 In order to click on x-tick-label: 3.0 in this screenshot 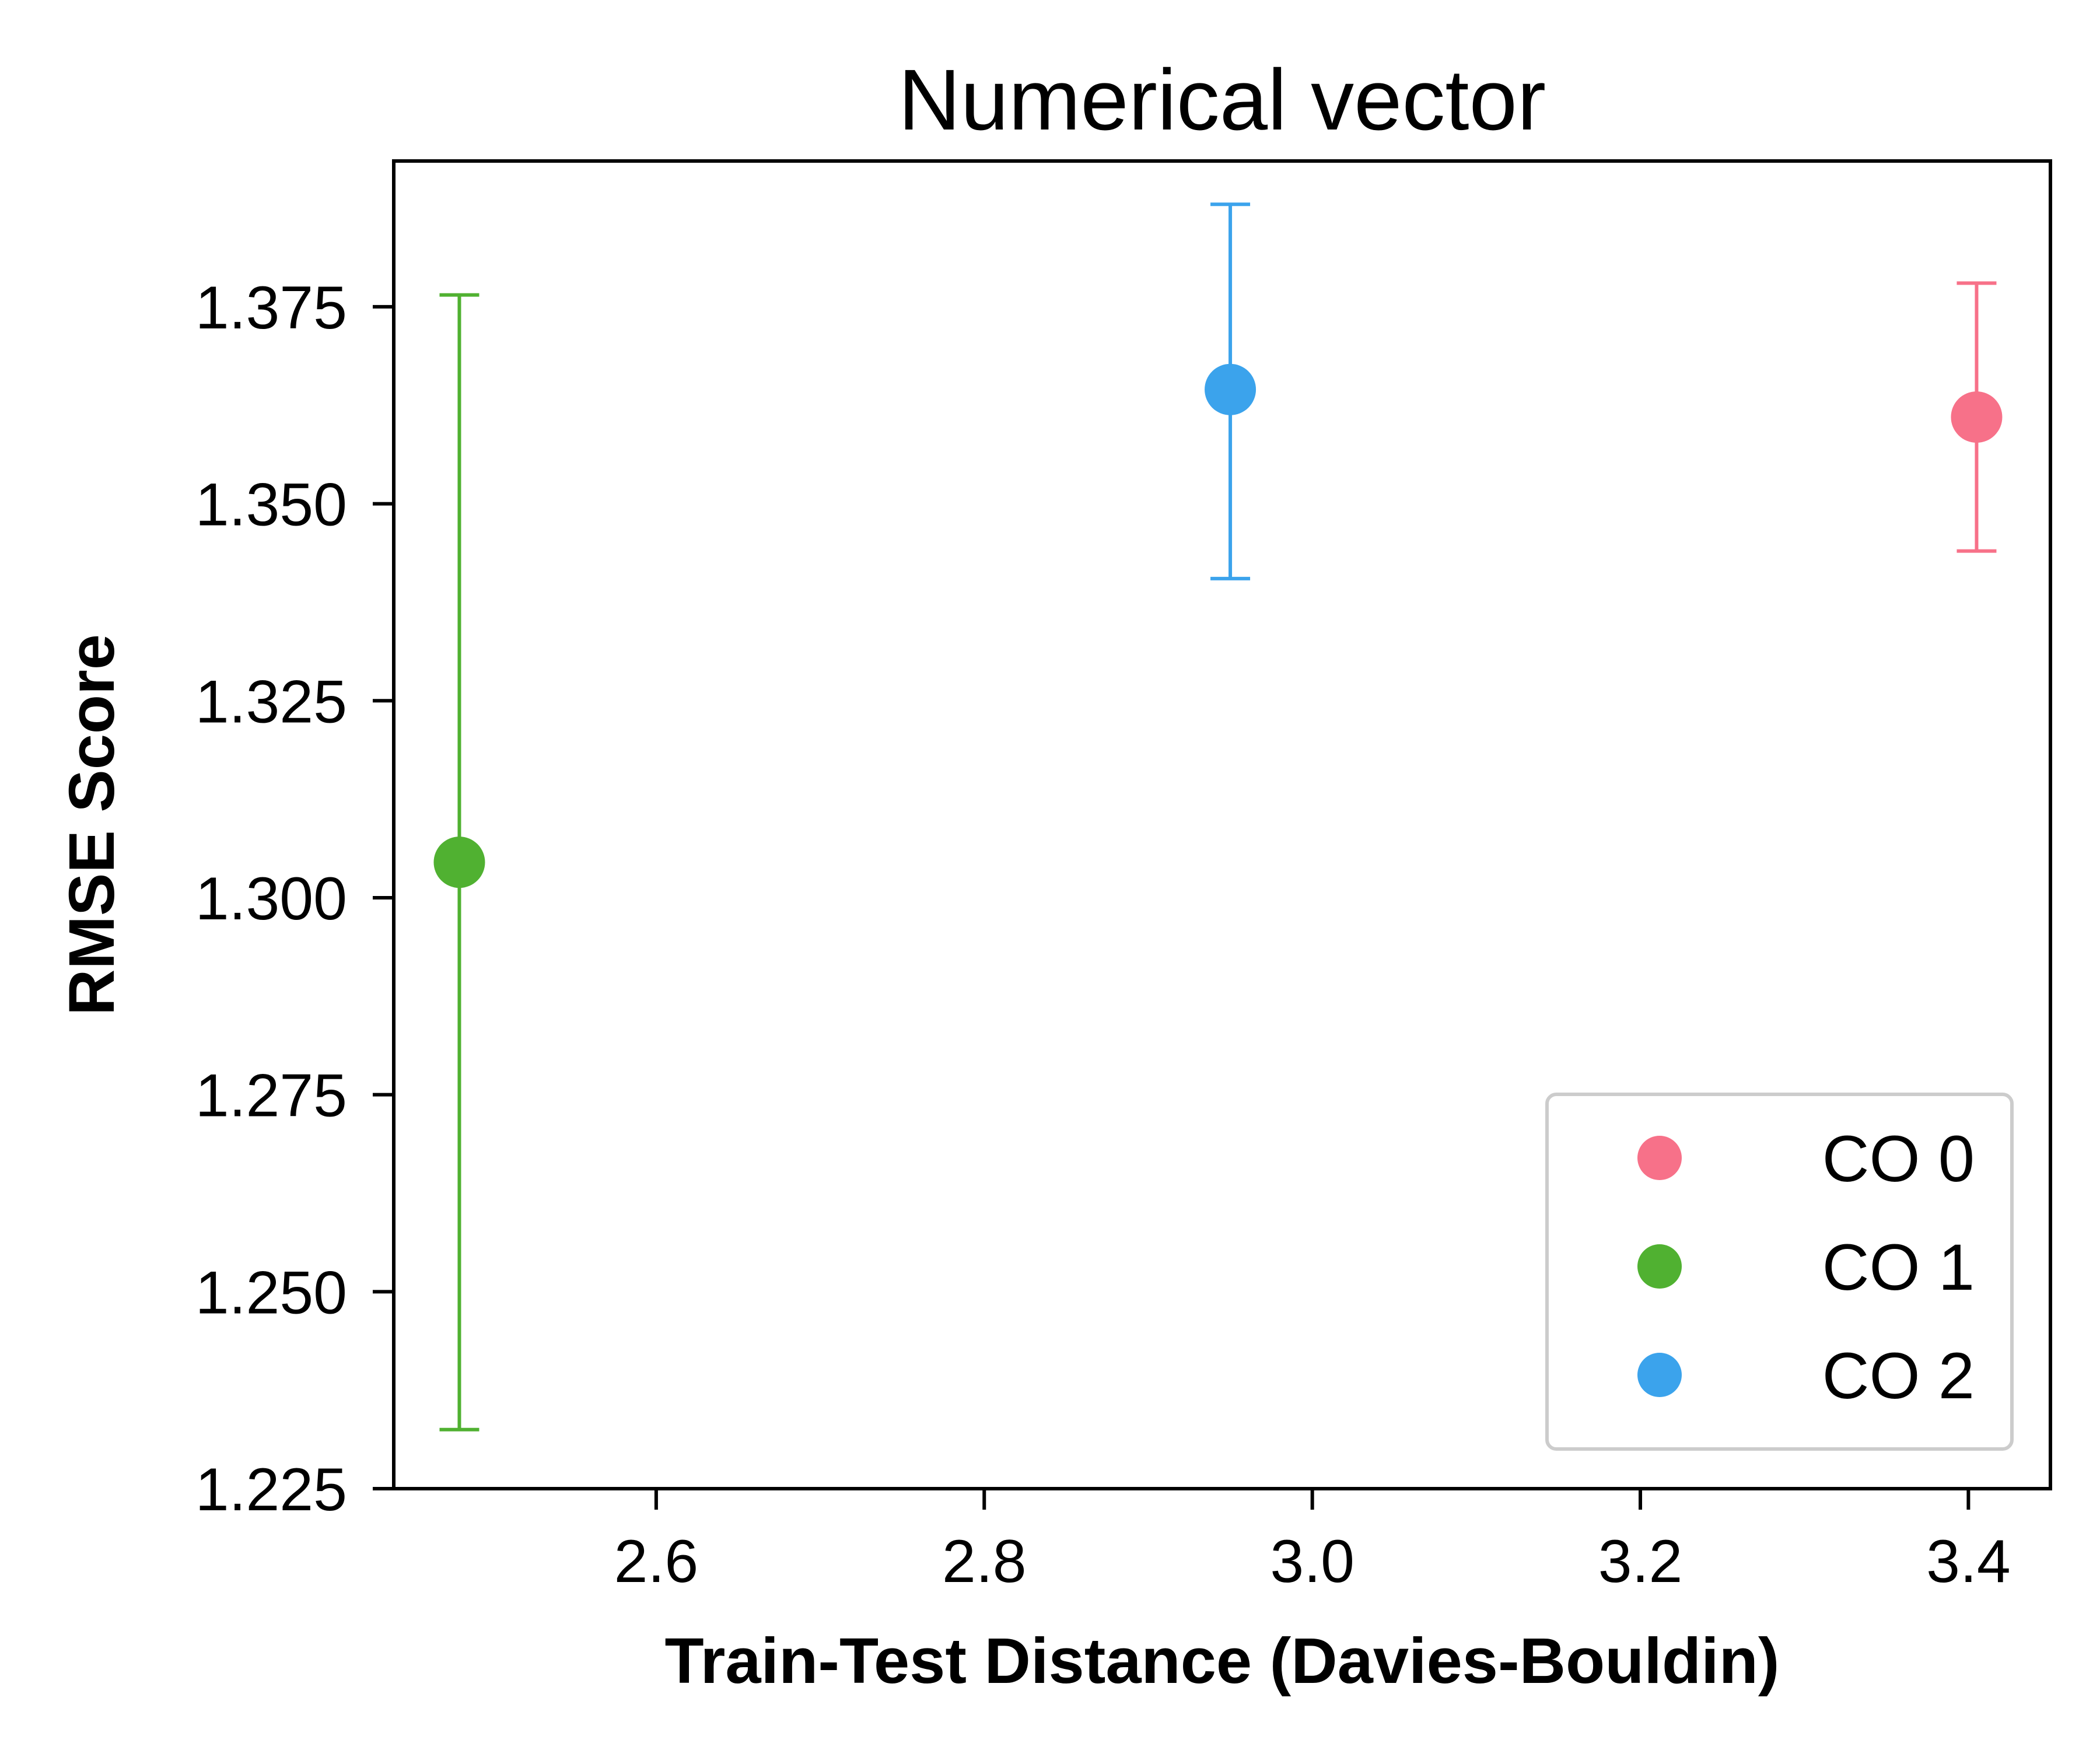, I will do `click(1312, 1561)`.